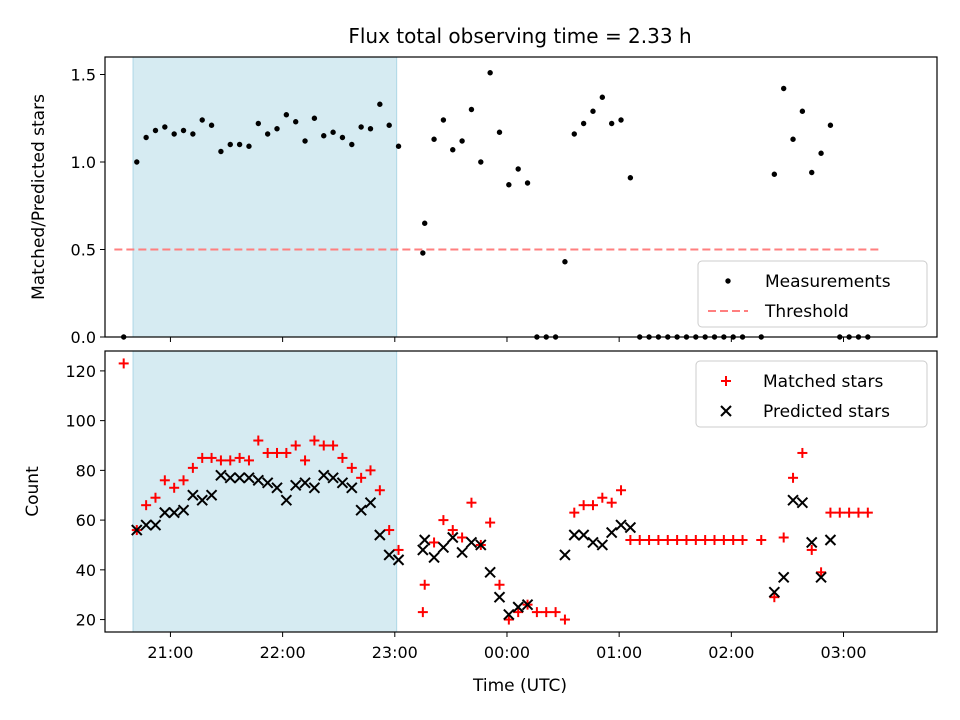  What do you see at coordinates (86, 570) in the screenshot?
I see `count-y-tick-label: 40` at bounding box center [86, 570].